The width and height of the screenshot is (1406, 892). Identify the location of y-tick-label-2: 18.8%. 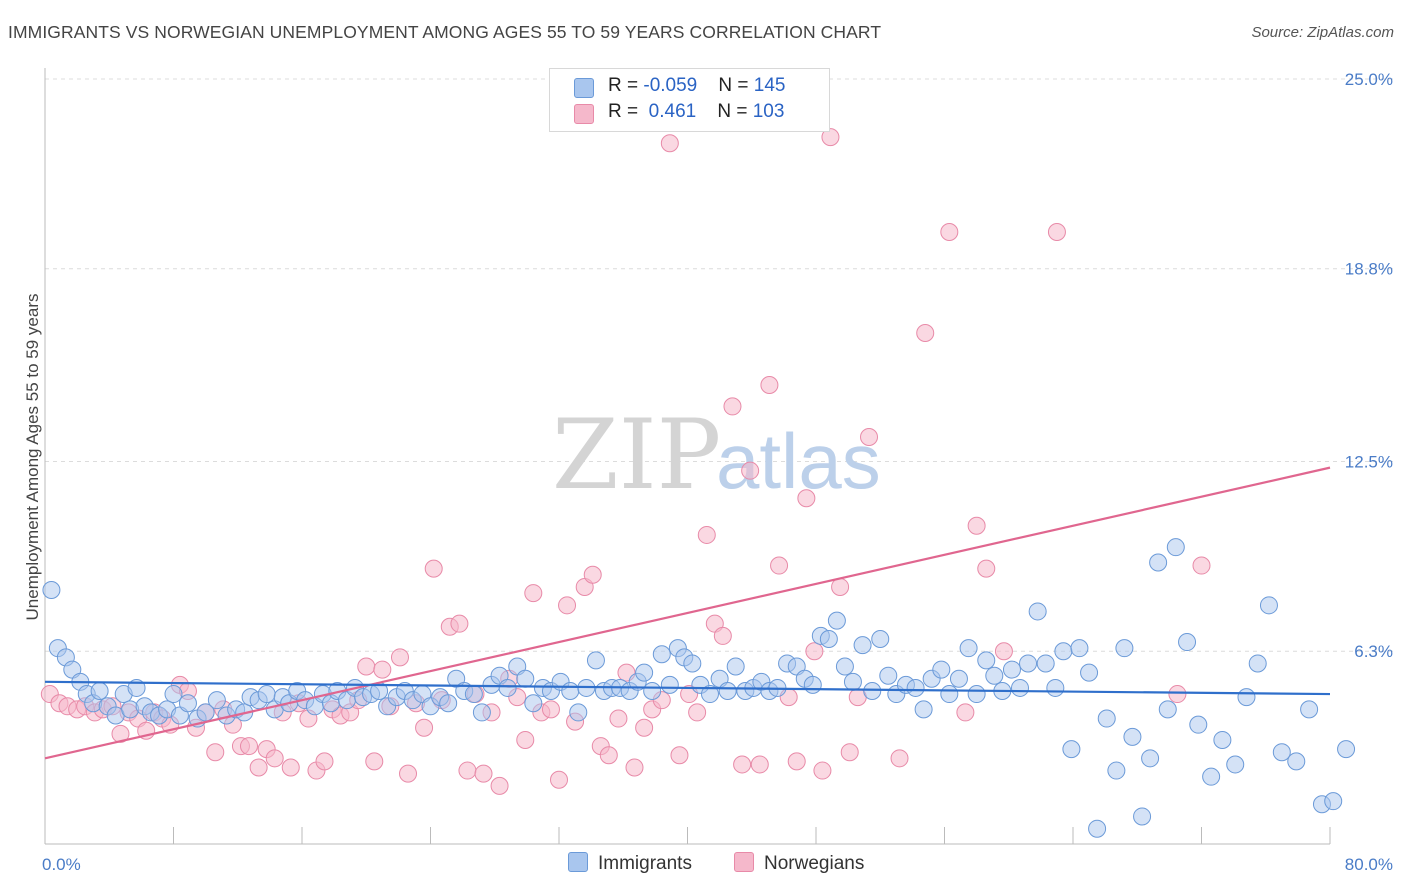
(1369, 269).